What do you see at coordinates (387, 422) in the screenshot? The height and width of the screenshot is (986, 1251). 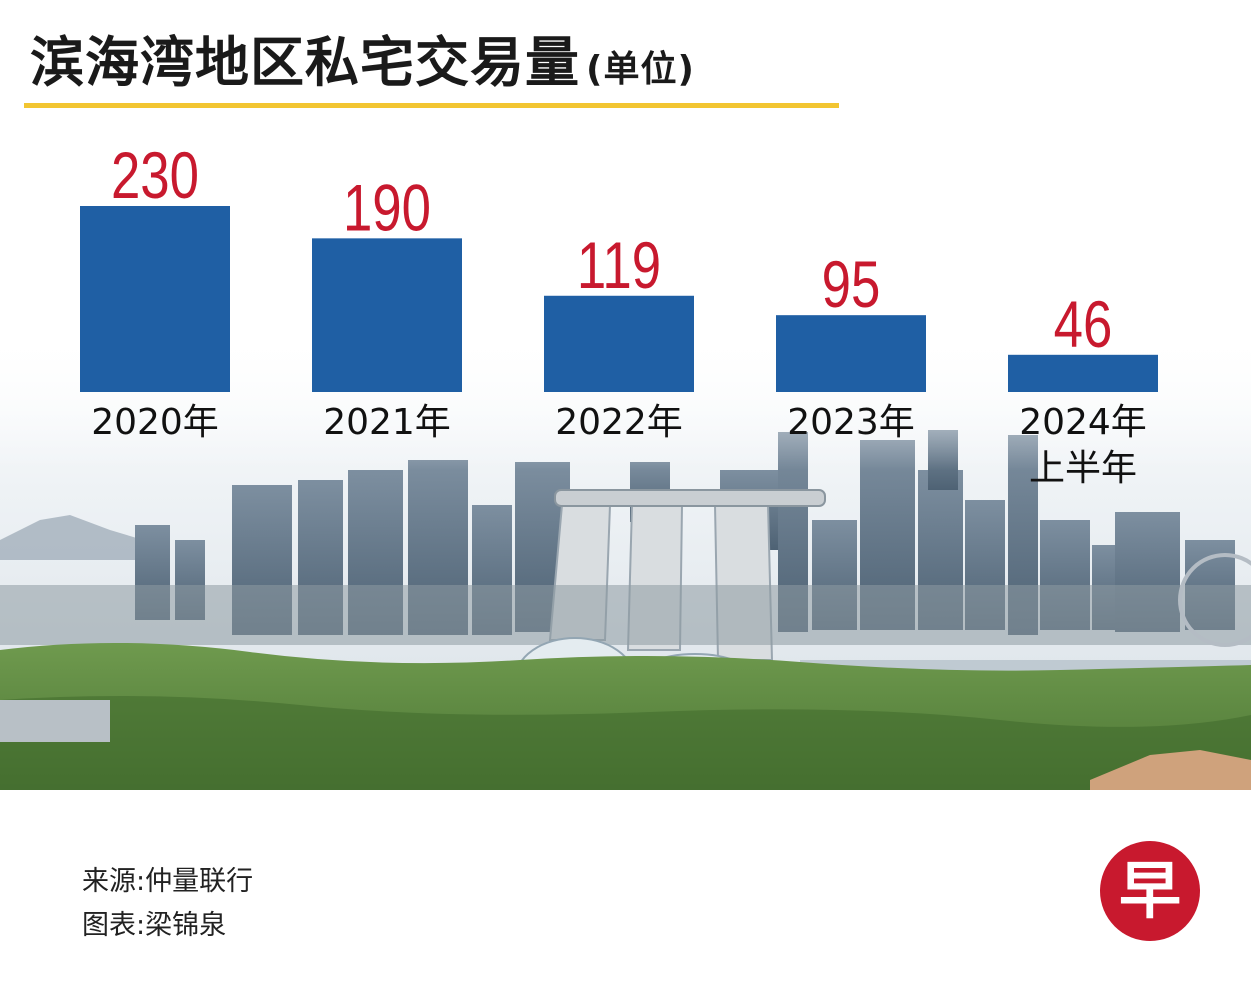 I see `category-label-1: 2021年` at bounding box center [387, 422].